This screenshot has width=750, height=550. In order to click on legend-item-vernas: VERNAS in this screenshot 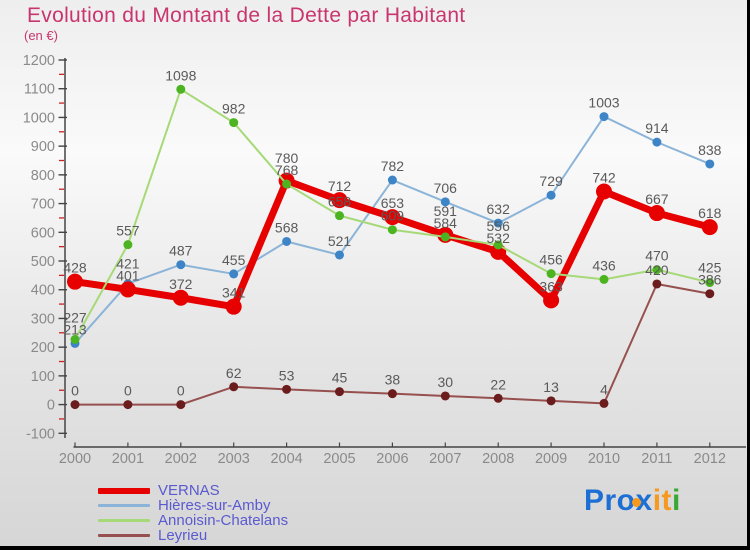, I will do `click(193, 490)`.